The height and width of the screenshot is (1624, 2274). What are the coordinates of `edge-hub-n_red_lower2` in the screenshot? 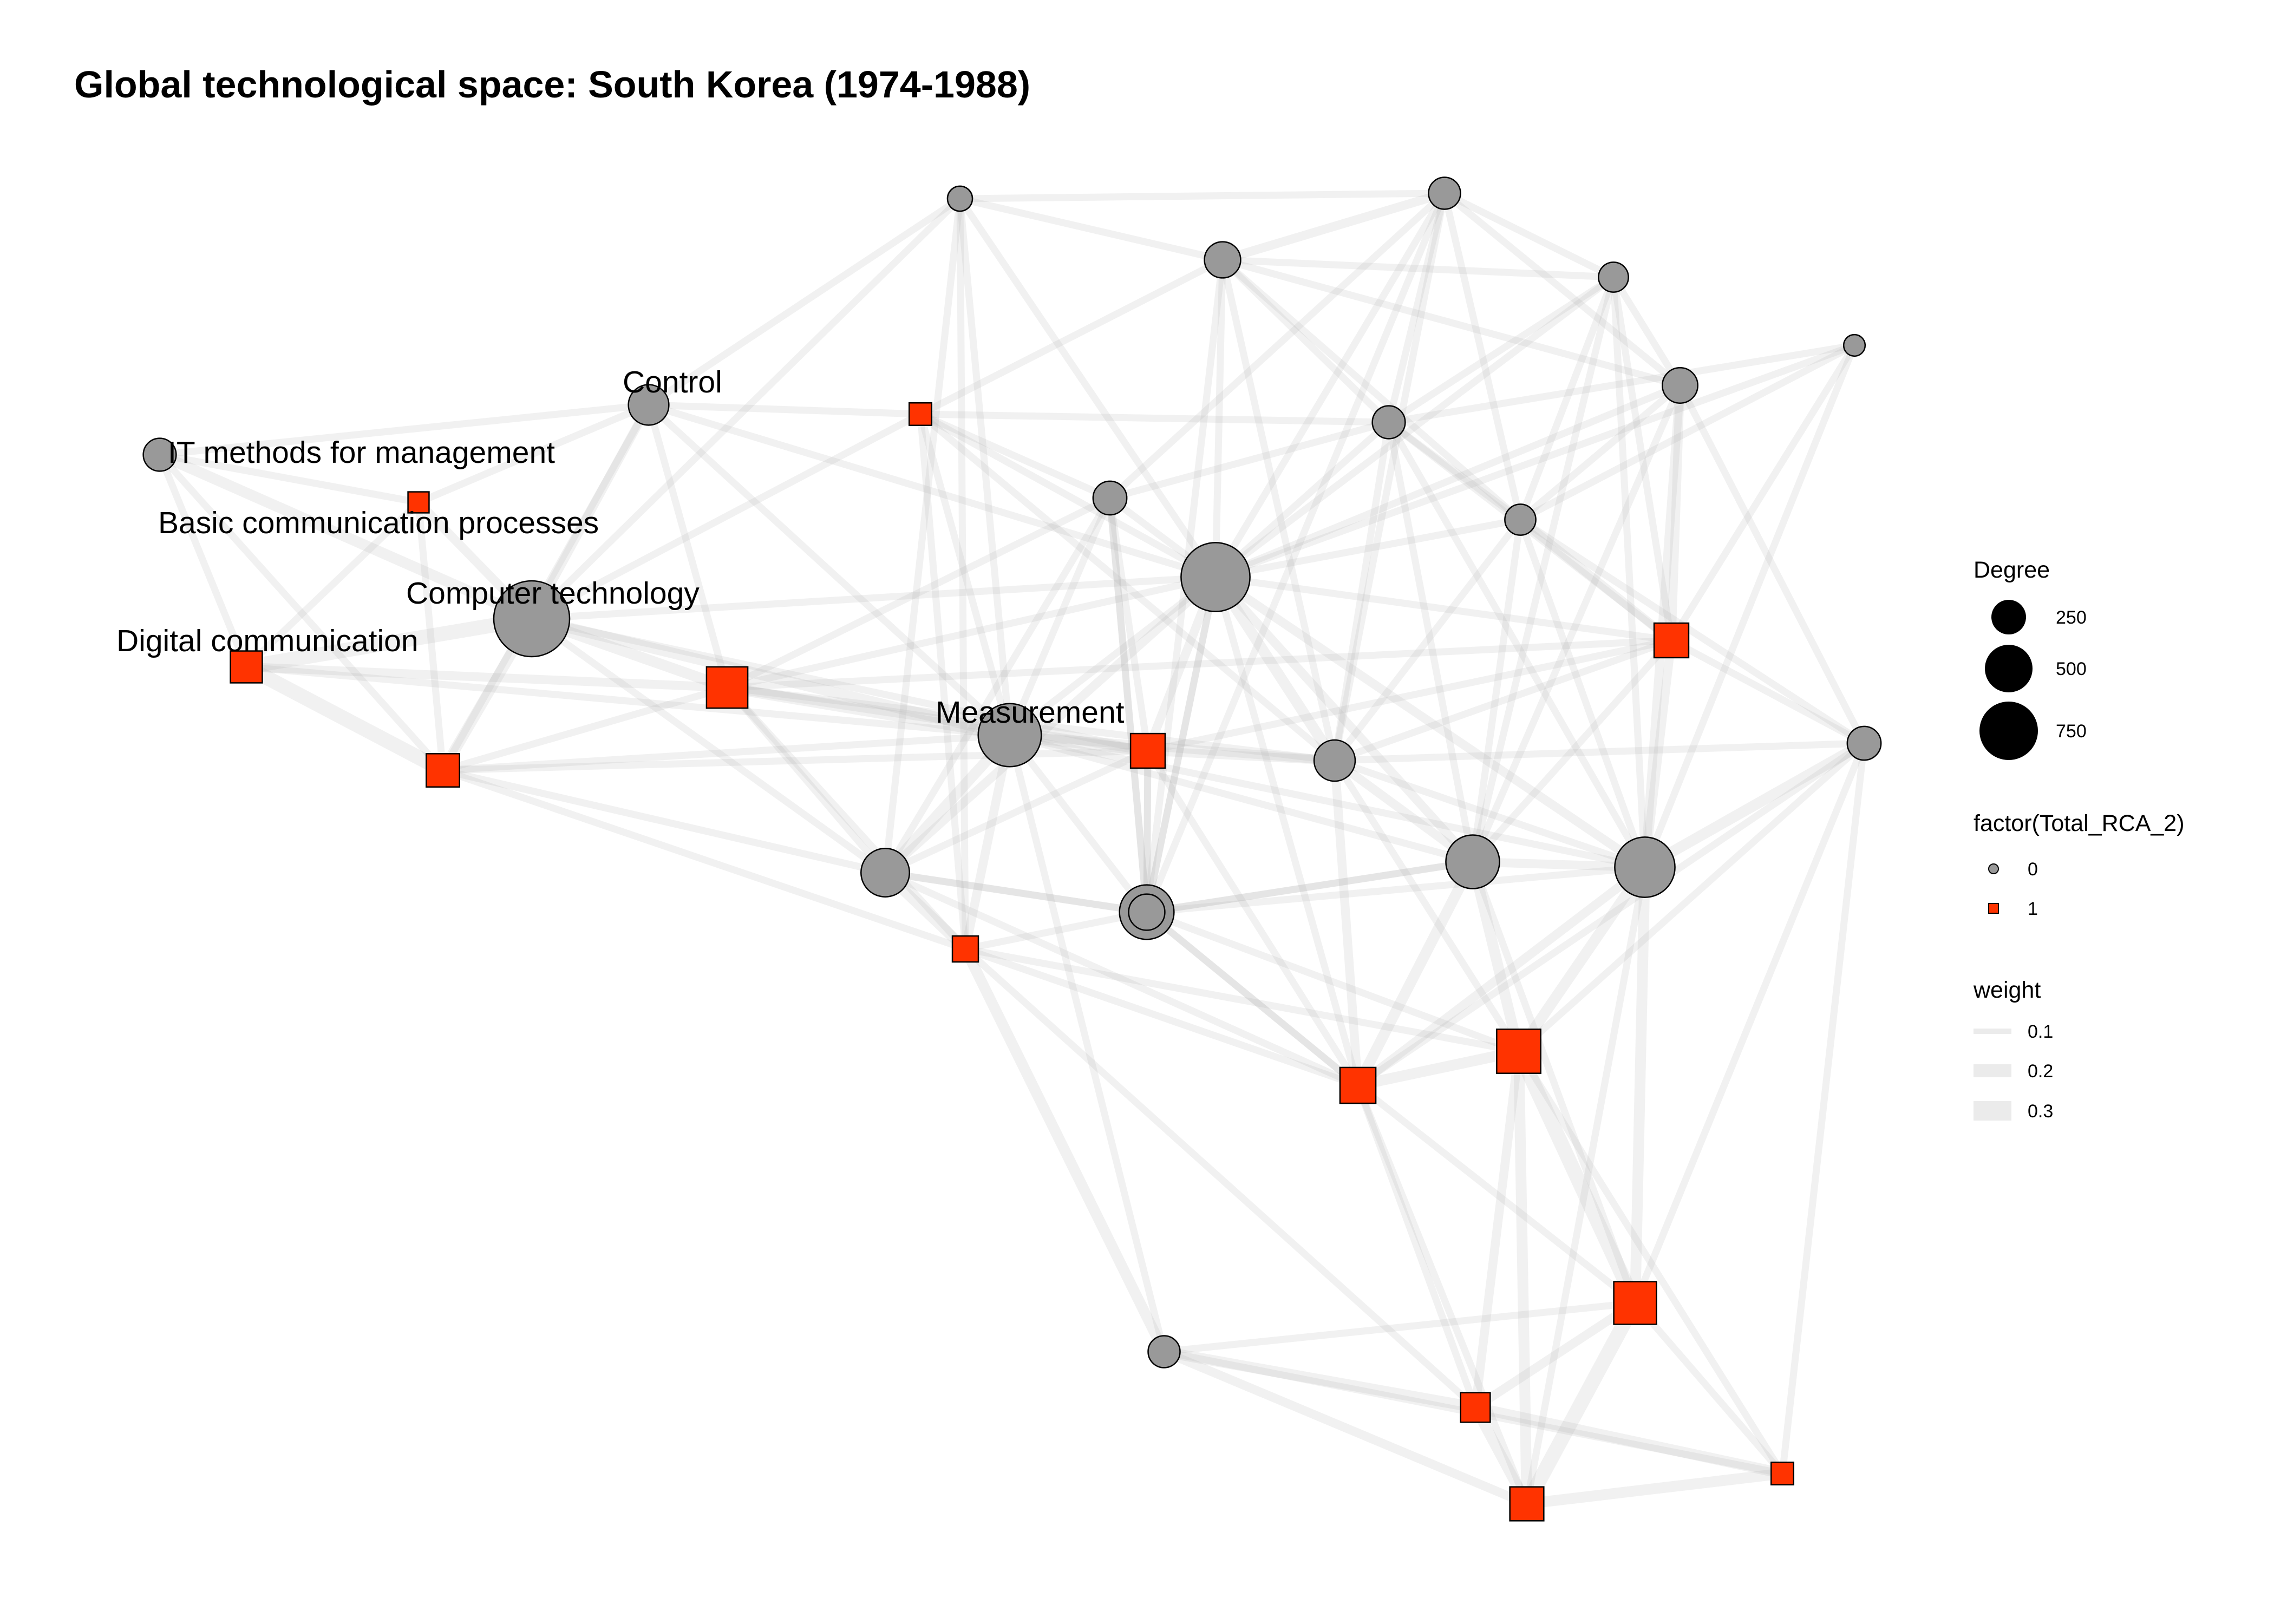 It's located at (1287, 831).